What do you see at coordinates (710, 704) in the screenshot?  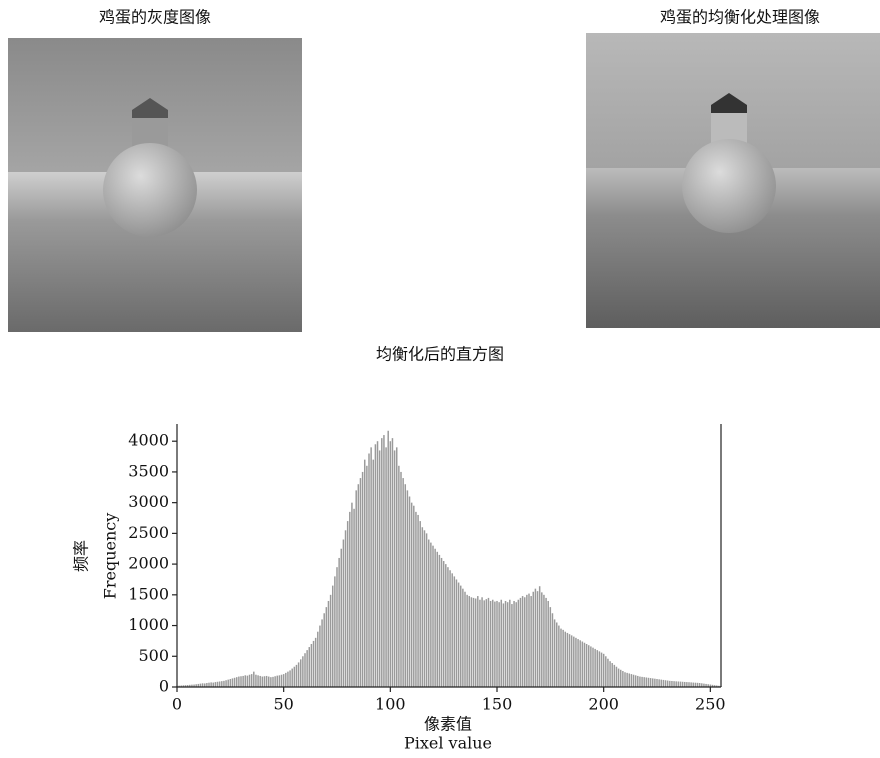 I see `x-tick-label: 250` at bounding box center [710, 704].